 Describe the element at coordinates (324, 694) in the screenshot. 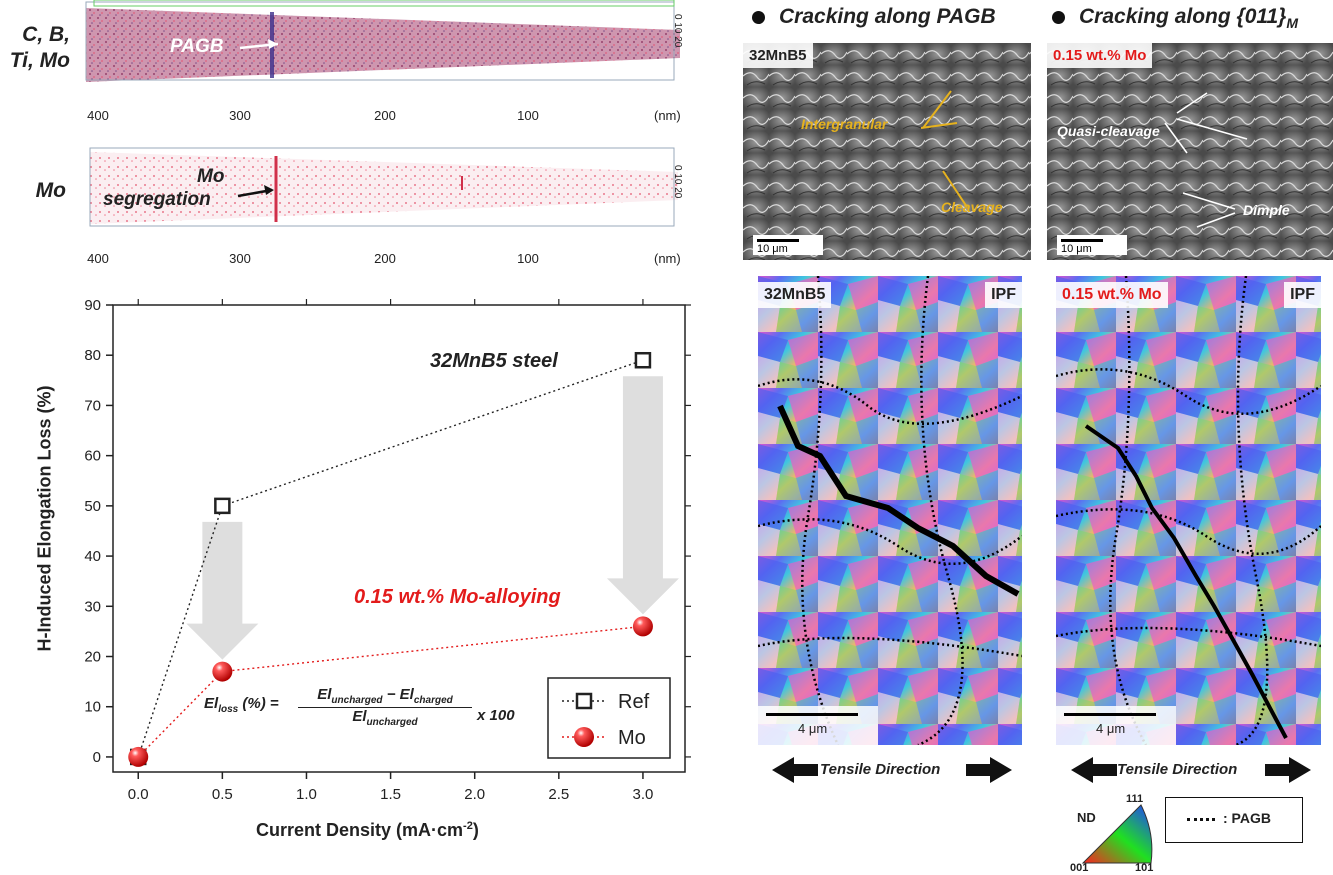

I see `formula-num-a: El` at that location.